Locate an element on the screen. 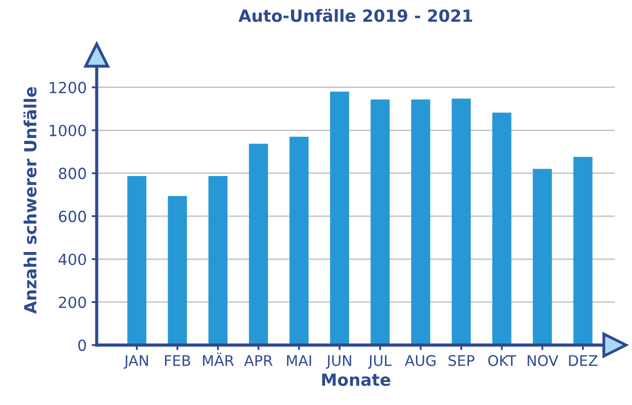  x-tick-label: SEP is located at coordinates (461, 360).